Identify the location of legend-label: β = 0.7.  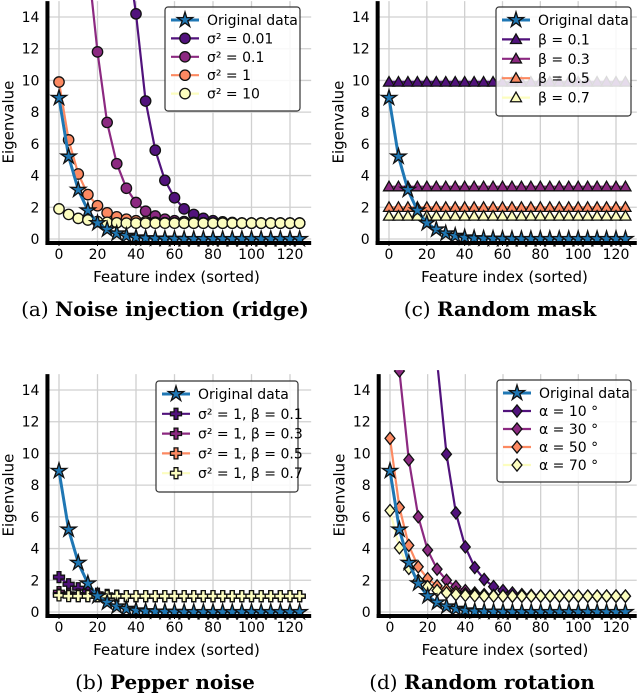
(564, 99).